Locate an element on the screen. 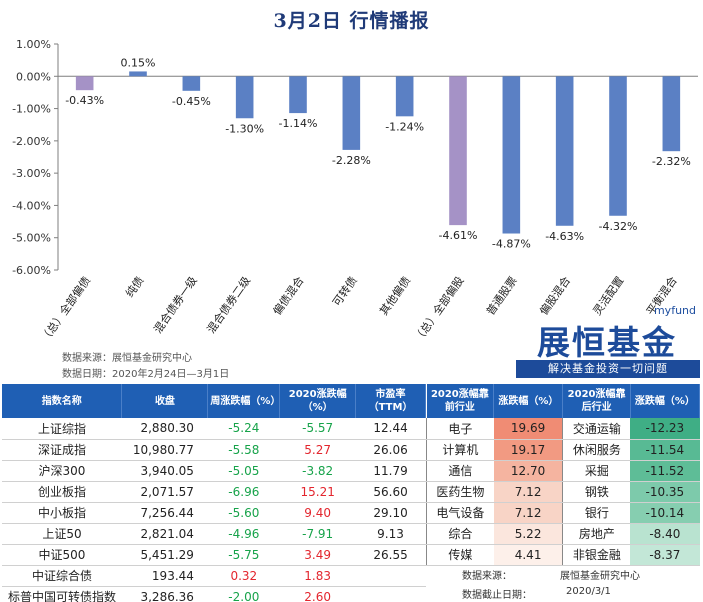 Image resolution: width=703 pixels, height=602 pixels. cell-top-ind: 综合 is located at coordinates (459, 534).